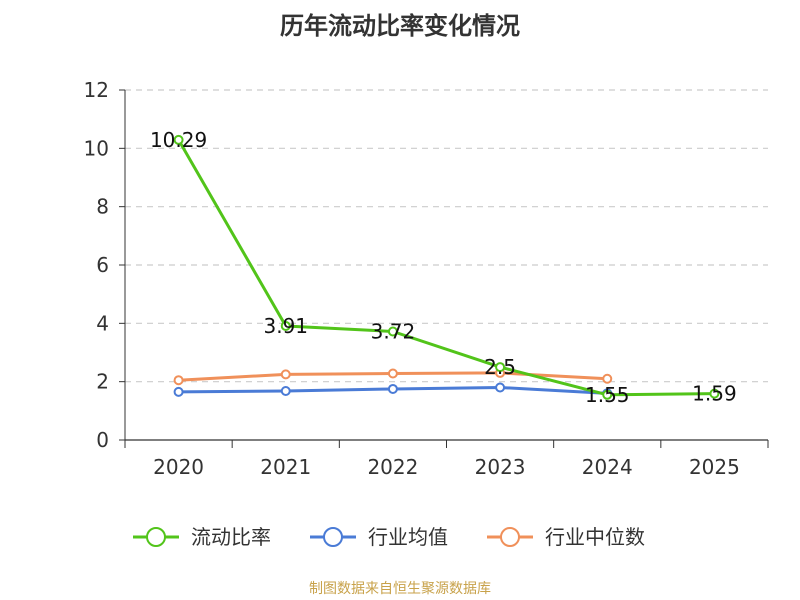 The height and width of the screenshot is (600, 800). Describe the element at coordinates (96, 148) in the screenshot. I see `y-tick-label: 10` at that location.